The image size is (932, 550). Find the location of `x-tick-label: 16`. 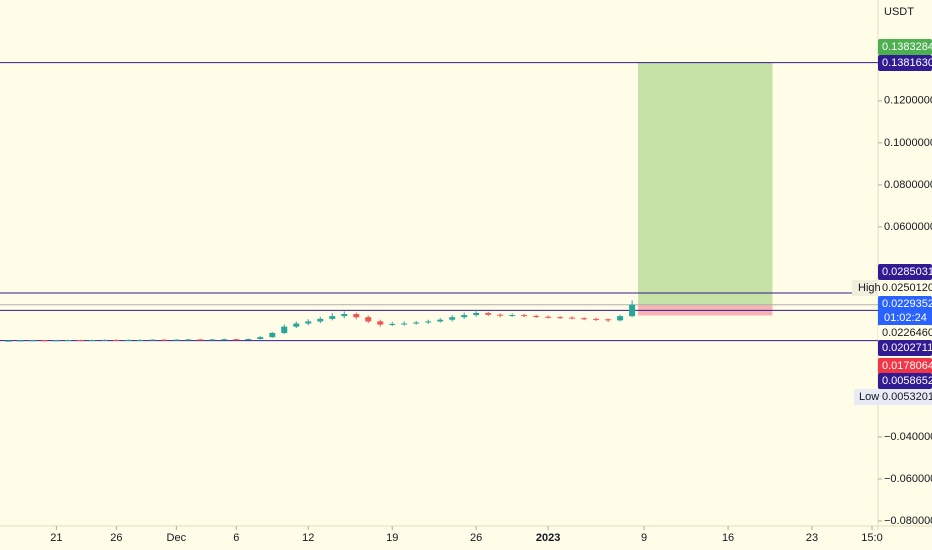

x-tick-label: 16 is located at coordinates (728, 538).